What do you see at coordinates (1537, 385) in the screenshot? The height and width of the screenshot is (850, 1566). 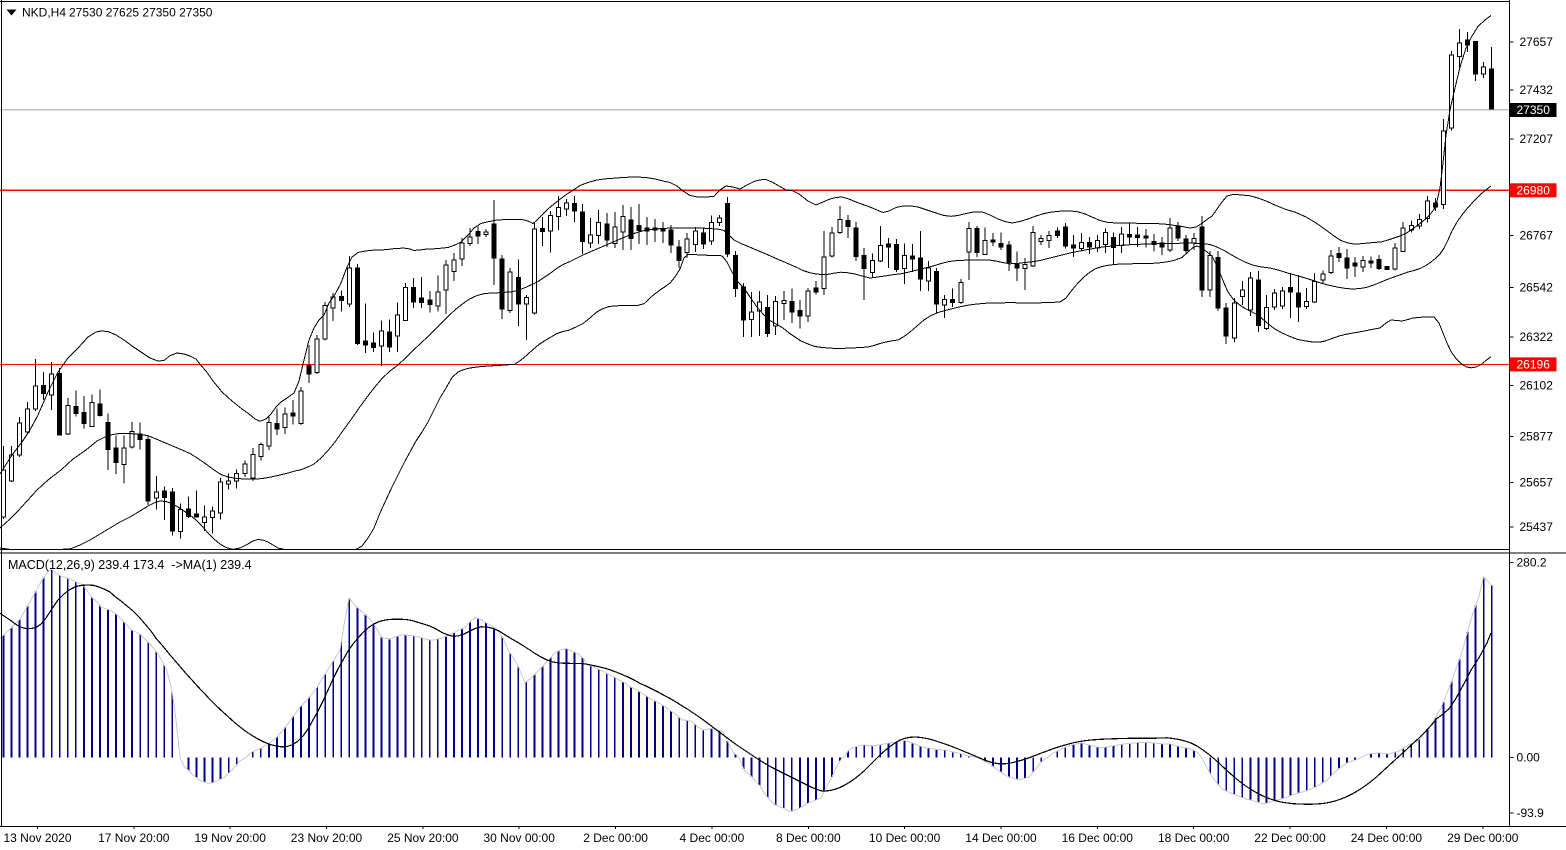 I see `svg-text: 26102` at bounding box center [1537, 385].